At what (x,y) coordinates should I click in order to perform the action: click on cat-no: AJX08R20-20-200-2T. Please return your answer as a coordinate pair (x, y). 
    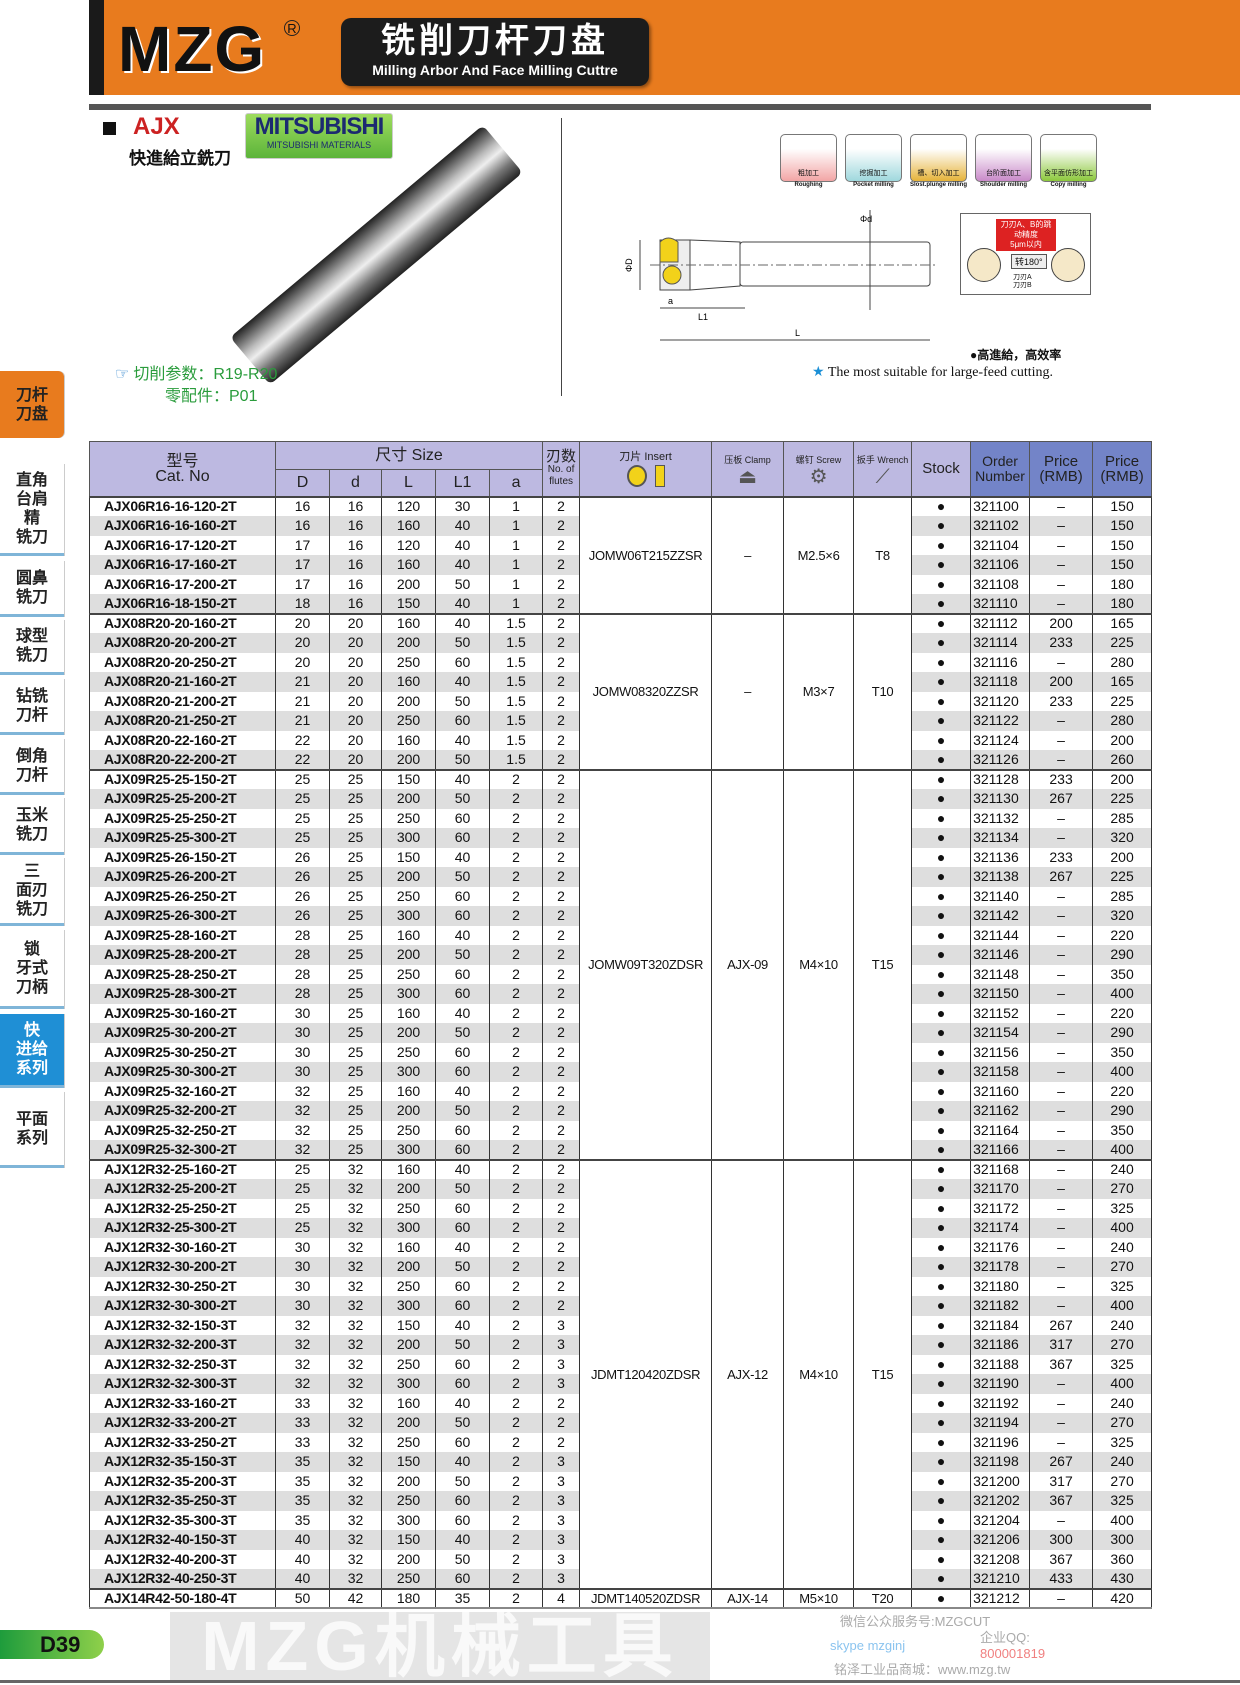
    Looking at the image, I should click on (182, 643).